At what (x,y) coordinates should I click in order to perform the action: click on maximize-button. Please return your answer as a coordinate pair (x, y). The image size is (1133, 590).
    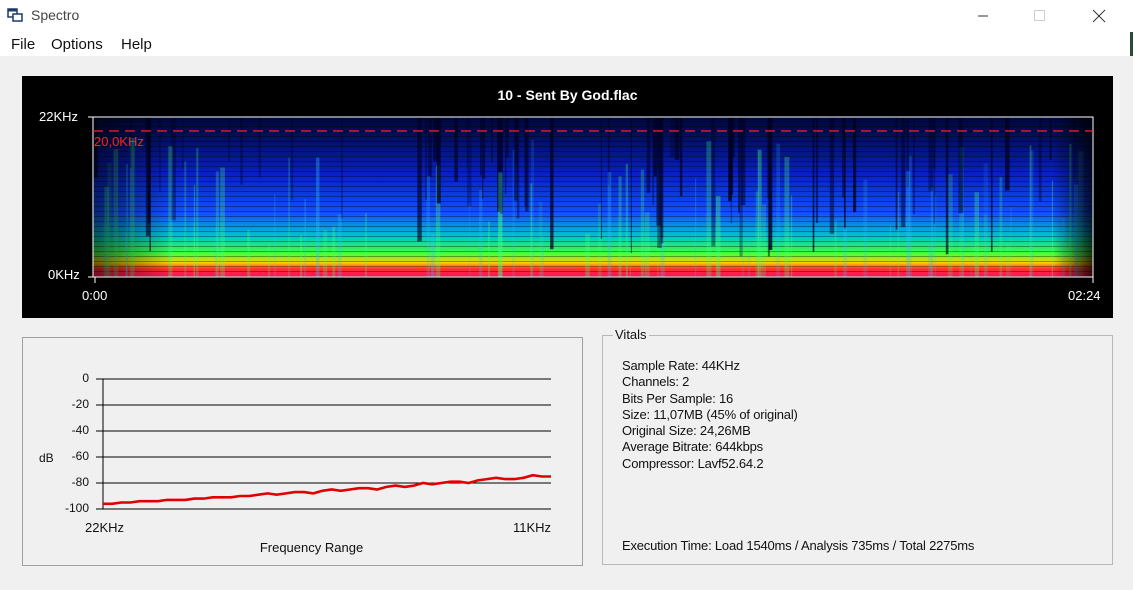
    Looking at the image, I should click on (1039, 16).